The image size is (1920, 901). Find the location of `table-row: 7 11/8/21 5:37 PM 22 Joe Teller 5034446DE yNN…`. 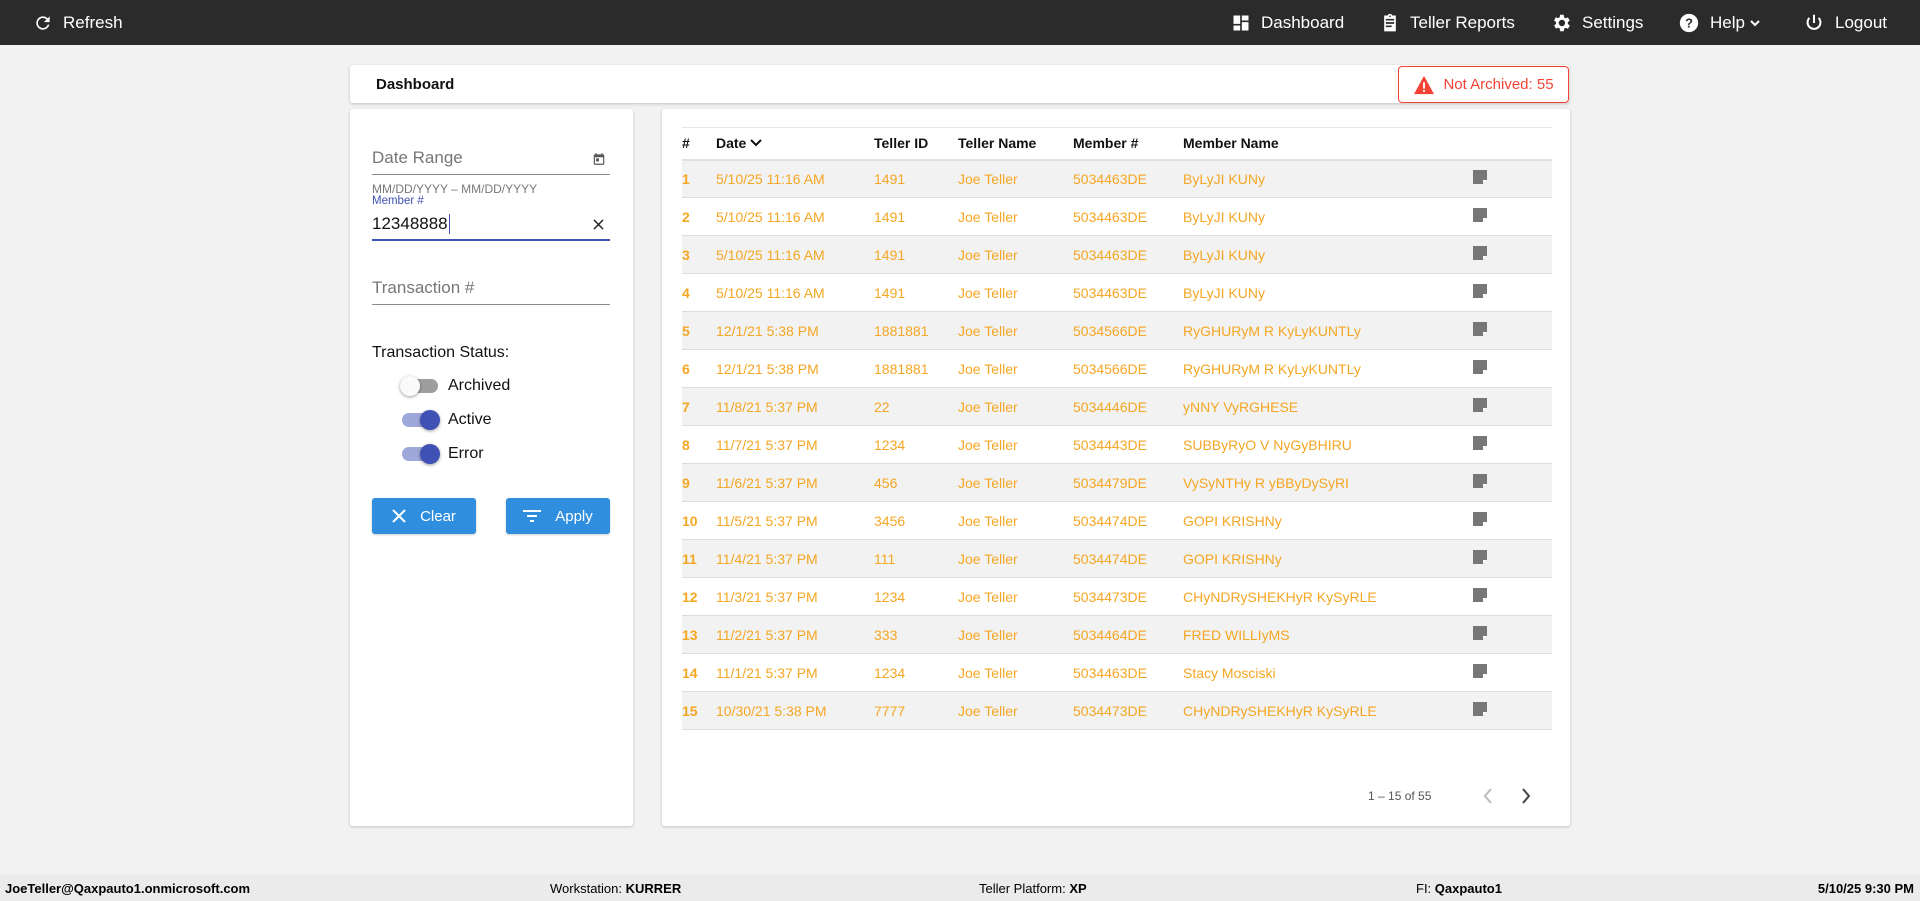

table-row: 7 11/8/21 5:37 PM 22 Joe Teller 5034446DE yNN… is located at coordinates (1117, 406).